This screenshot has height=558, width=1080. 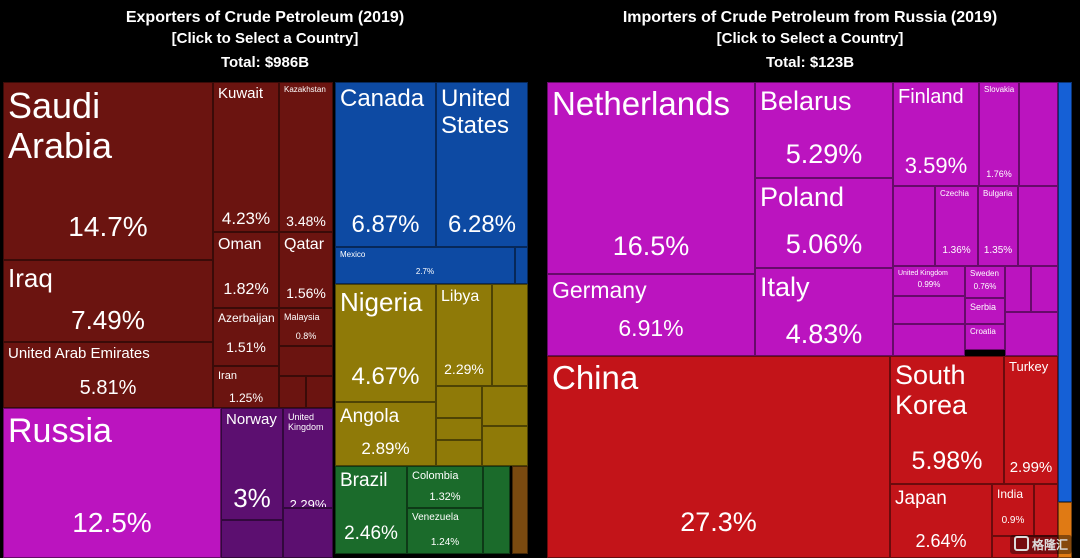 What do you see at coordinates (941, 521) in the screenshot?
I see `importer-tile-japan: Japan 2.64%` at bounding box center [941, 521].